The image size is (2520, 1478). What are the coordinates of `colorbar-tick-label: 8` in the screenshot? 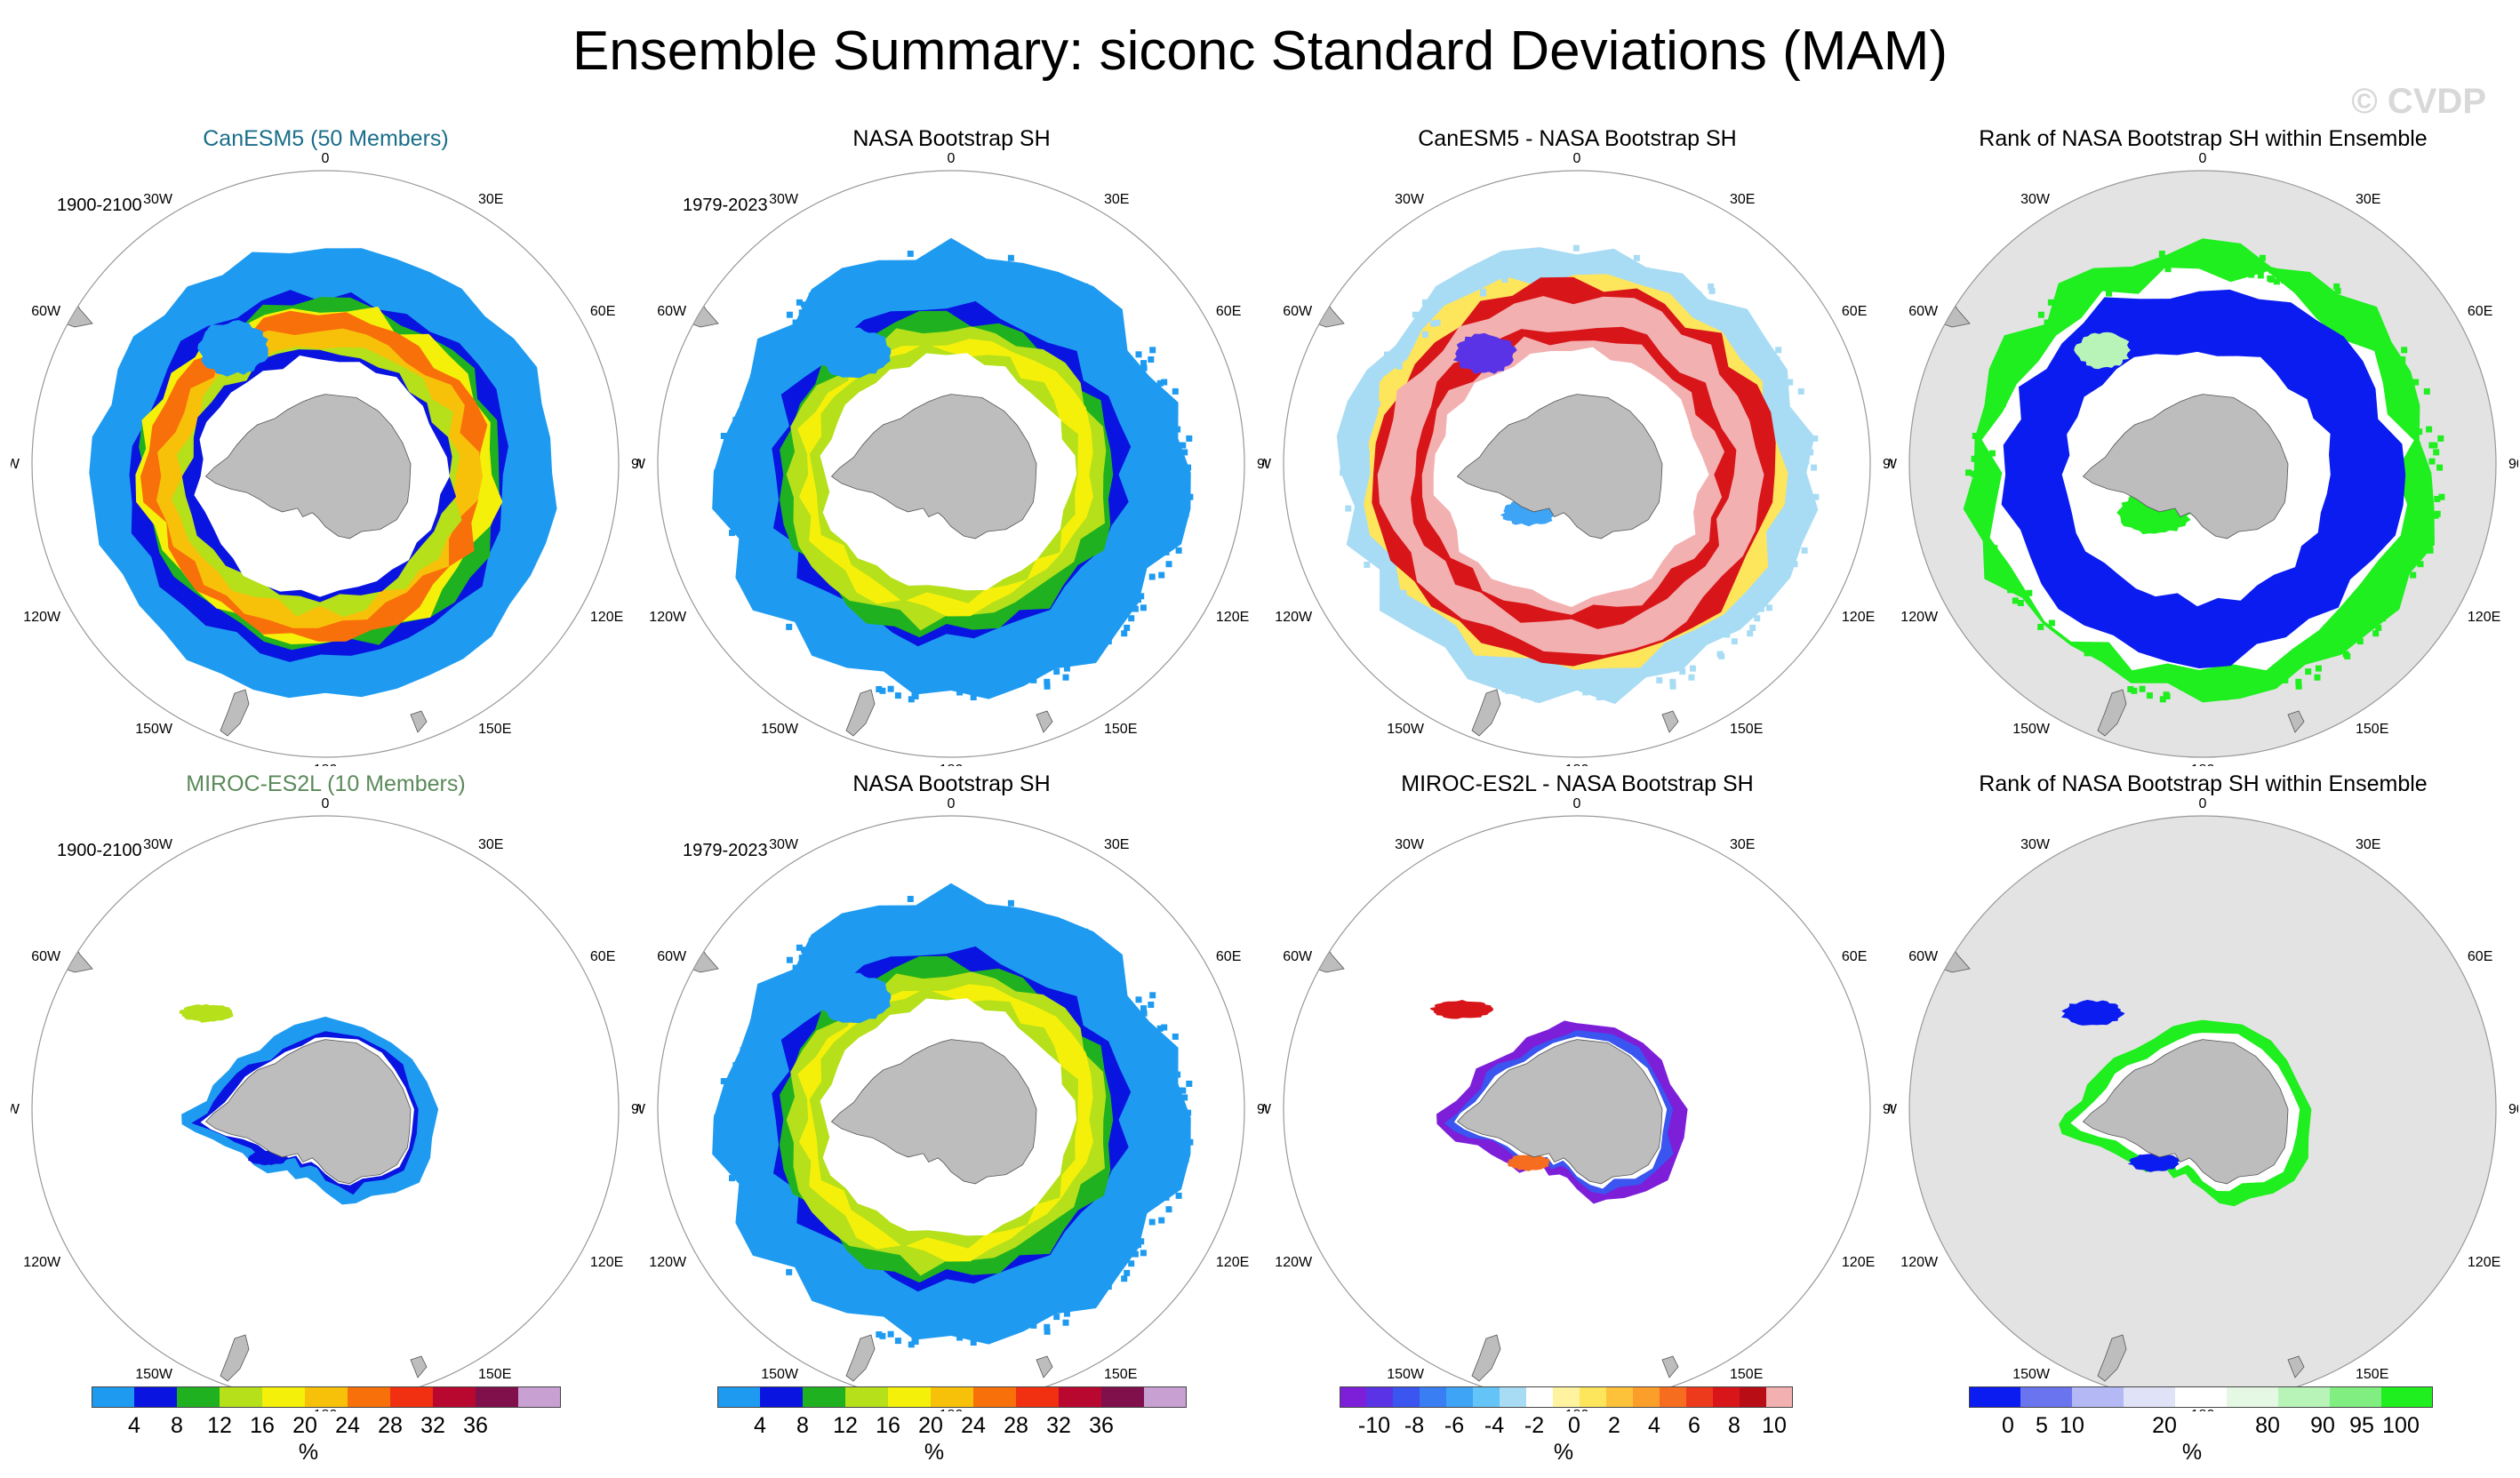 It's located at (802, 1425).